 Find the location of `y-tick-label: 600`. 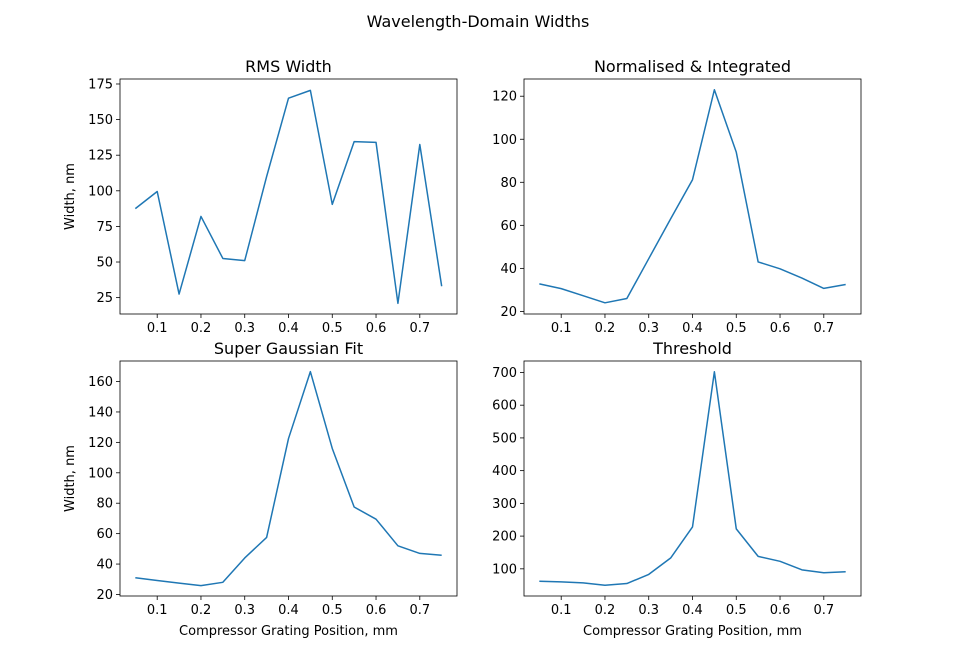

y-tick-label: 600 is located at coordinates (504, 406).